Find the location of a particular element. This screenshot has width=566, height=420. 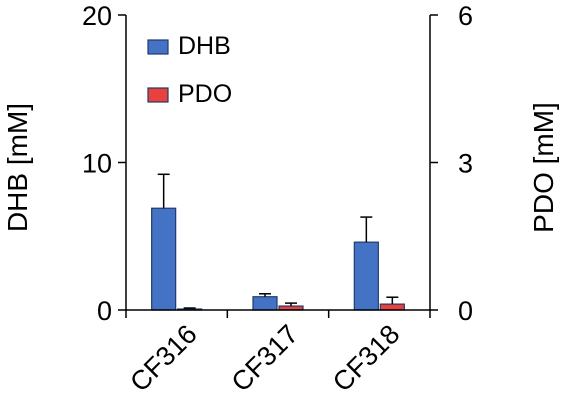

legend-label-pdo: PDO is located at coordinates (205, 94).